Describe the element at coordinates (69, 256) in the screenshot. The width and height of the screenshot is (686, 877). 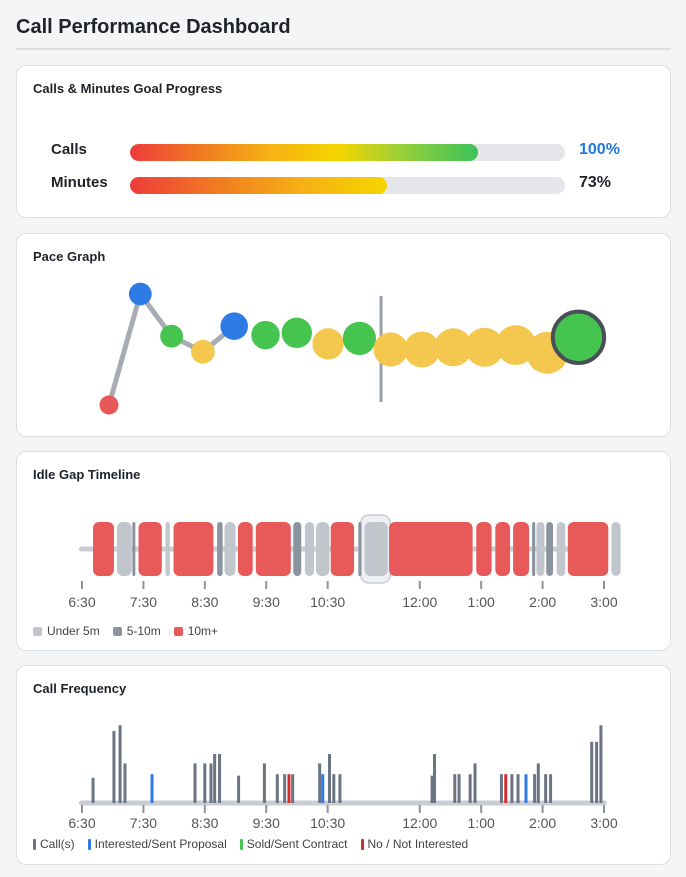
I see `pace-graph-title: Pace Graph` at that location.